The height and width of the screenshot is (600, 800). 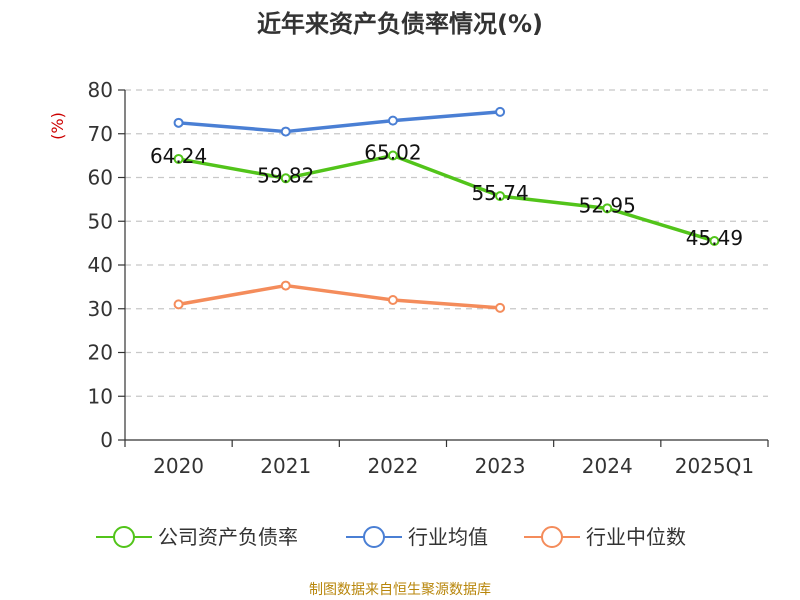 What do you see at coordinates (100, 221) in the screenshot?
I see `y-tick-label: 50` at bounding box center [100, 221].